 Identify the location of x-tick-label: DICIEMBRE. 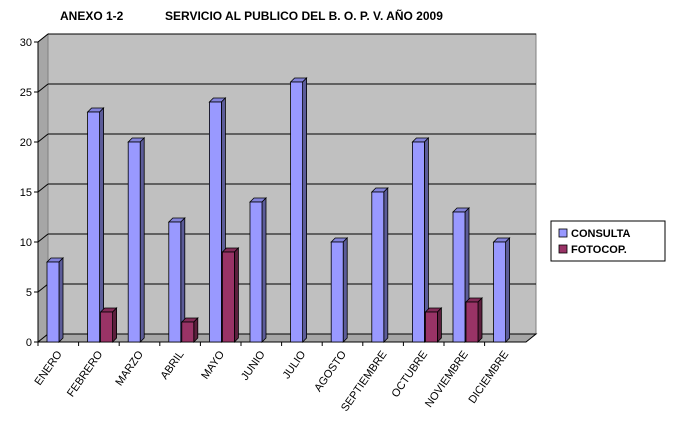
(488, 377).